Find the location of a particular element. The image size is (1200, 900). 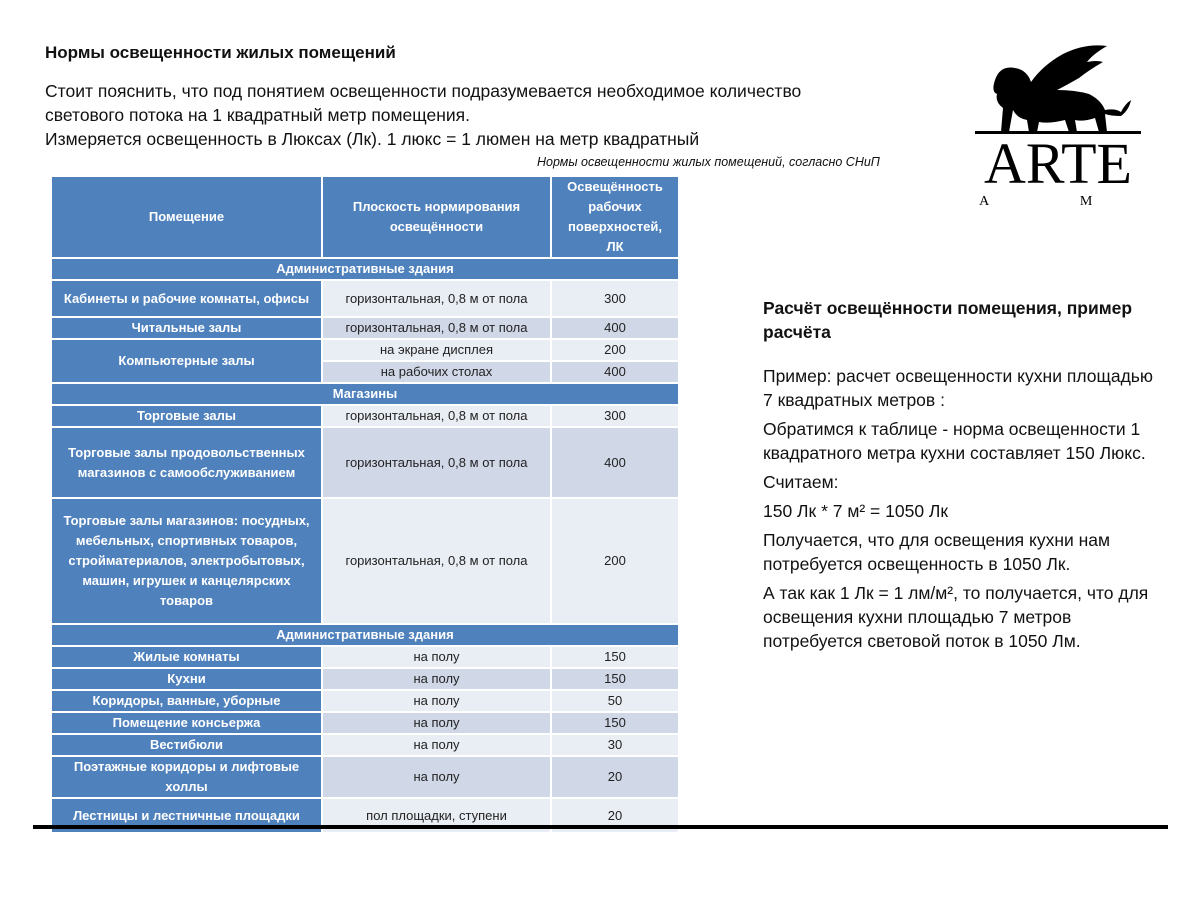

lux-cell: 20 is located at coordinates (615, 777).